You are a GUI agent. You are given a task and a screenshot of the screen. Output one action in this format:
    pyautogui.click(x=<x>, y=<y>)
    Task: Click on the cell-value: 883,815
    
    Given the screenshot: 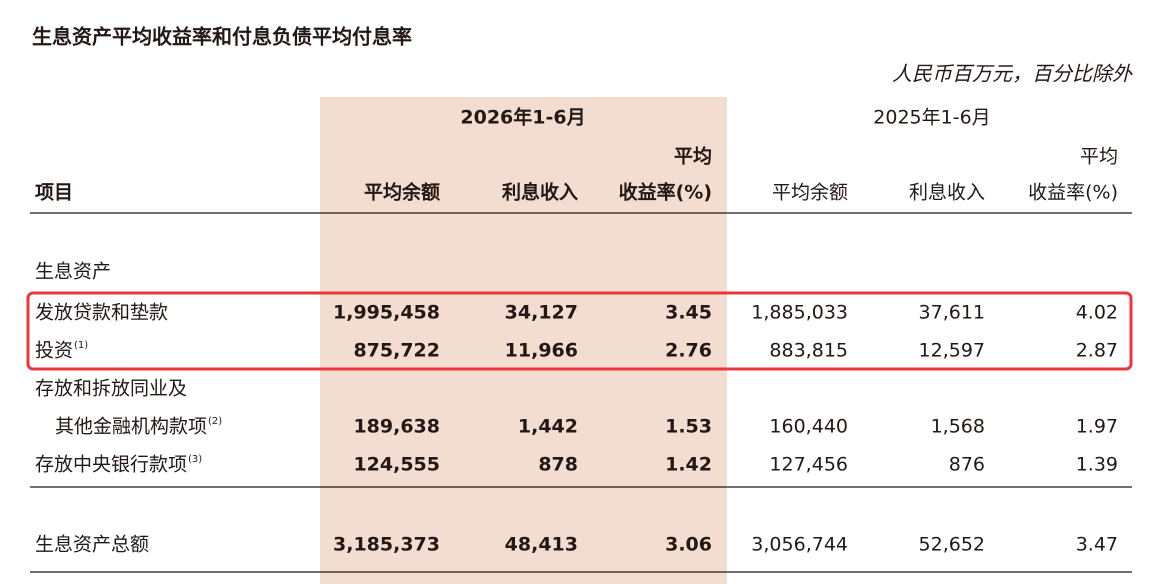 What is the action you would take?
    pyautogui.click(x=808, y=351)
    